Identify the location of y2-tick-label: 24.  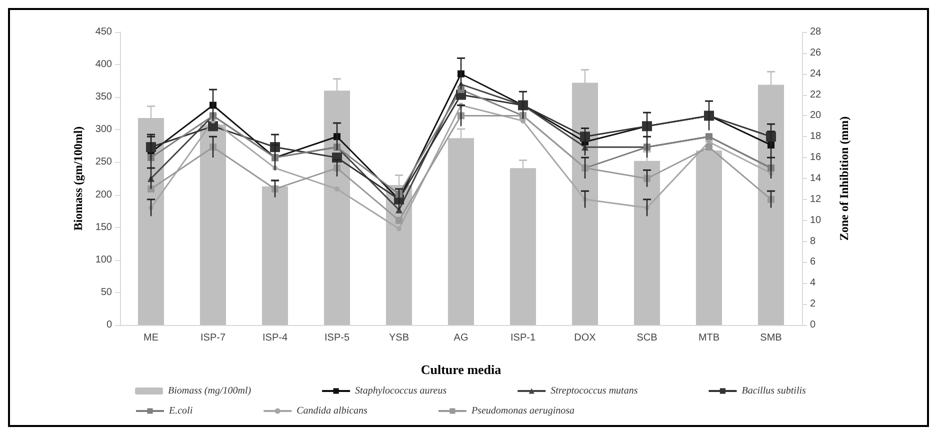
(816, 74).